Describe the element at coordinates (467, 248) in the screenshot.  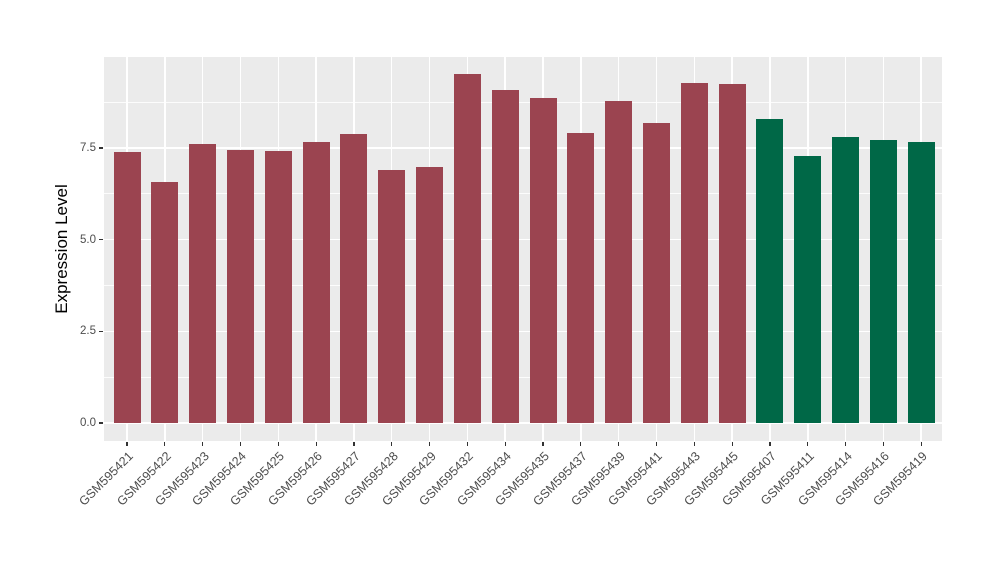
I see `bar-GSM595432` at that location.